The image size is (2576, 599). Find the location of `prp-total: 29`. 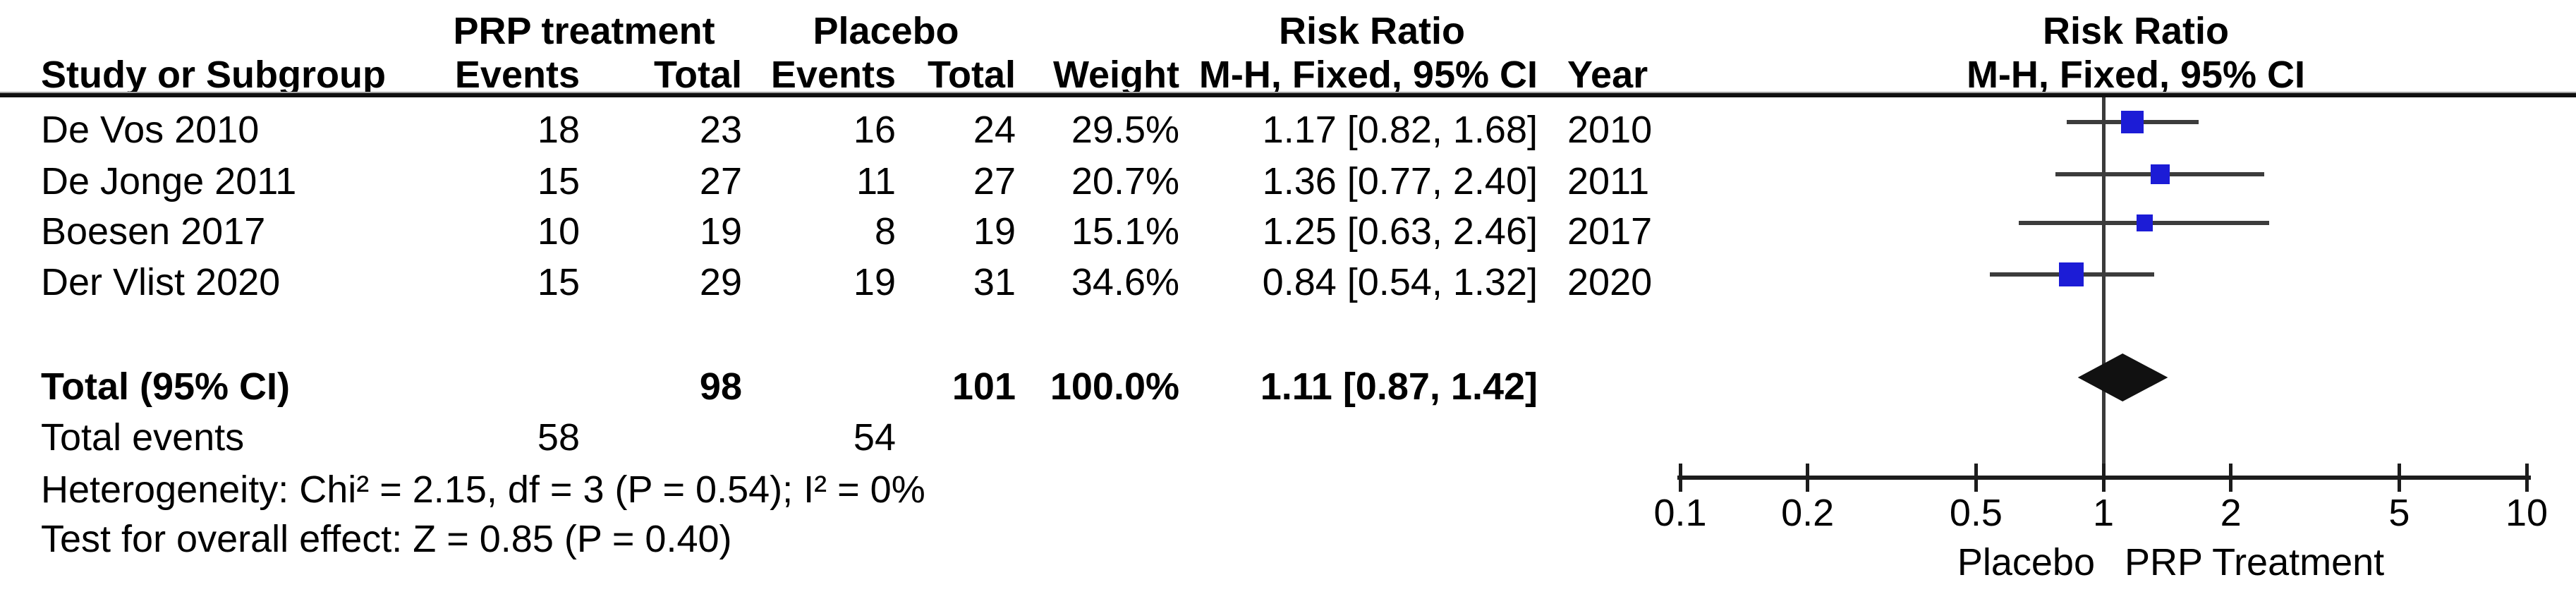

prp-total: 29 is located at coordinates (720, 282).